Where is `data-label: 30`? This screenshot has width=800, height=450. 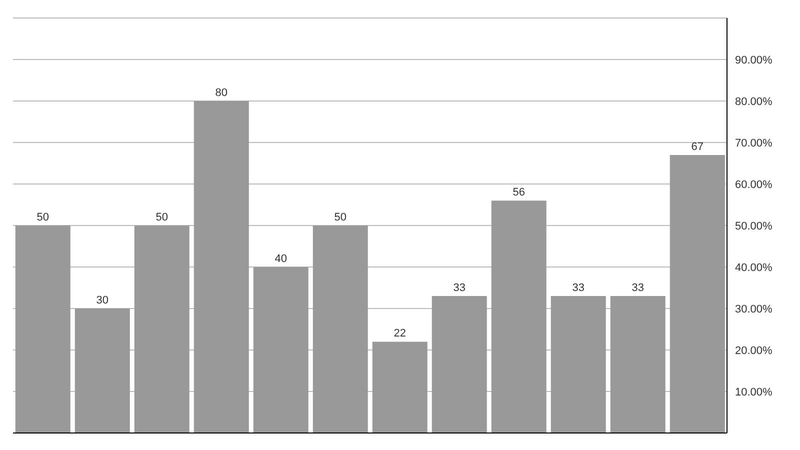
data-label: 30 is located at coordinates (102, 300).